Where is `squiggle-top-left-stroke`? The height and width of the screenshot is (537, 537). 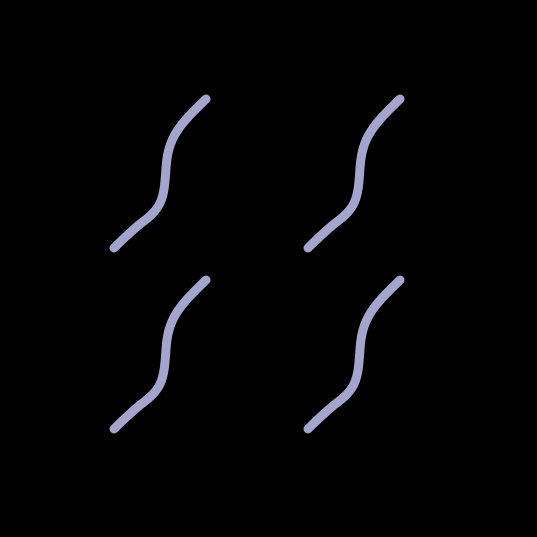 squiggle-top-left-stroke is located at coordinates (160, 173).